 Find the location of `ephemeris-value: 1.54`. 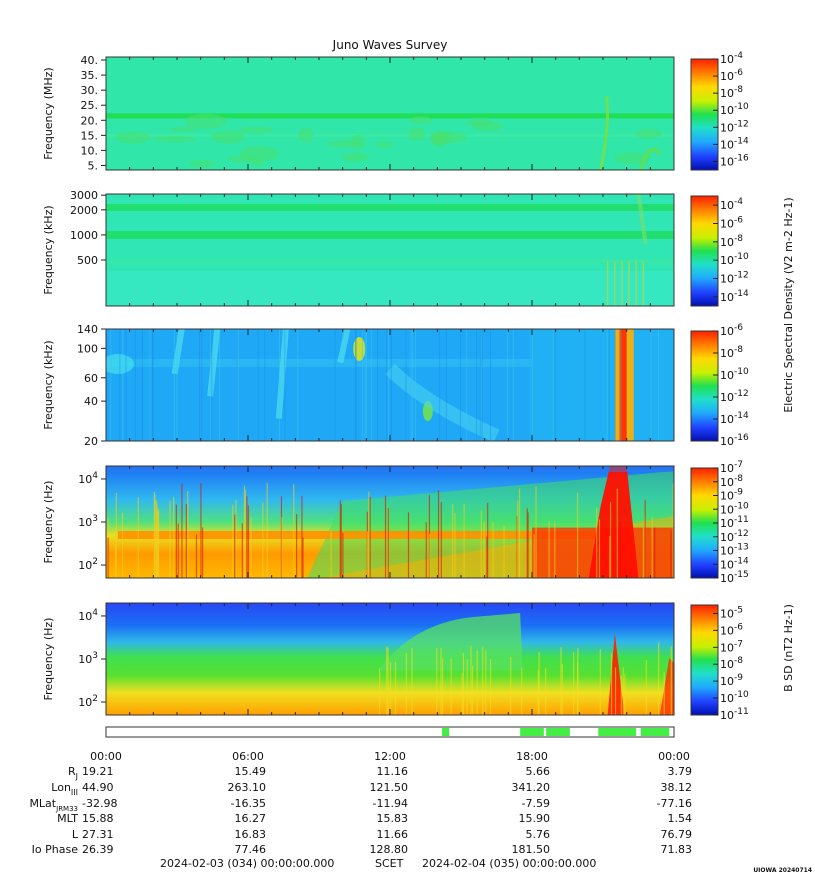

ephemeris-value: 1.54 is located at coordinates (680, 818).